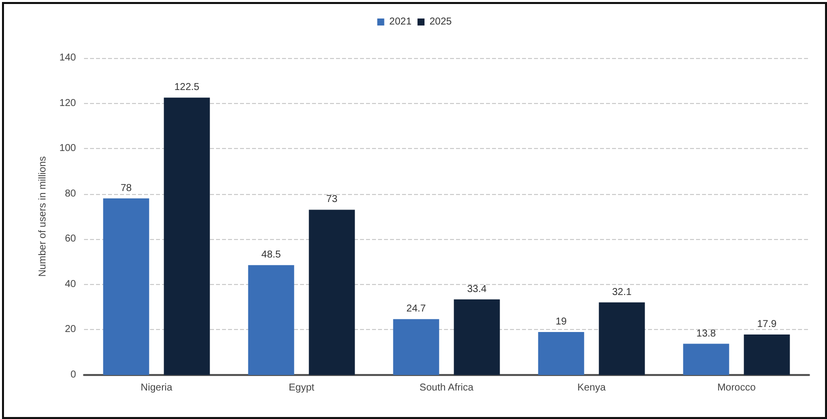  Describe the element at coordinates (562, 322) in the screenshot. I see `data-label: 19` at that location.